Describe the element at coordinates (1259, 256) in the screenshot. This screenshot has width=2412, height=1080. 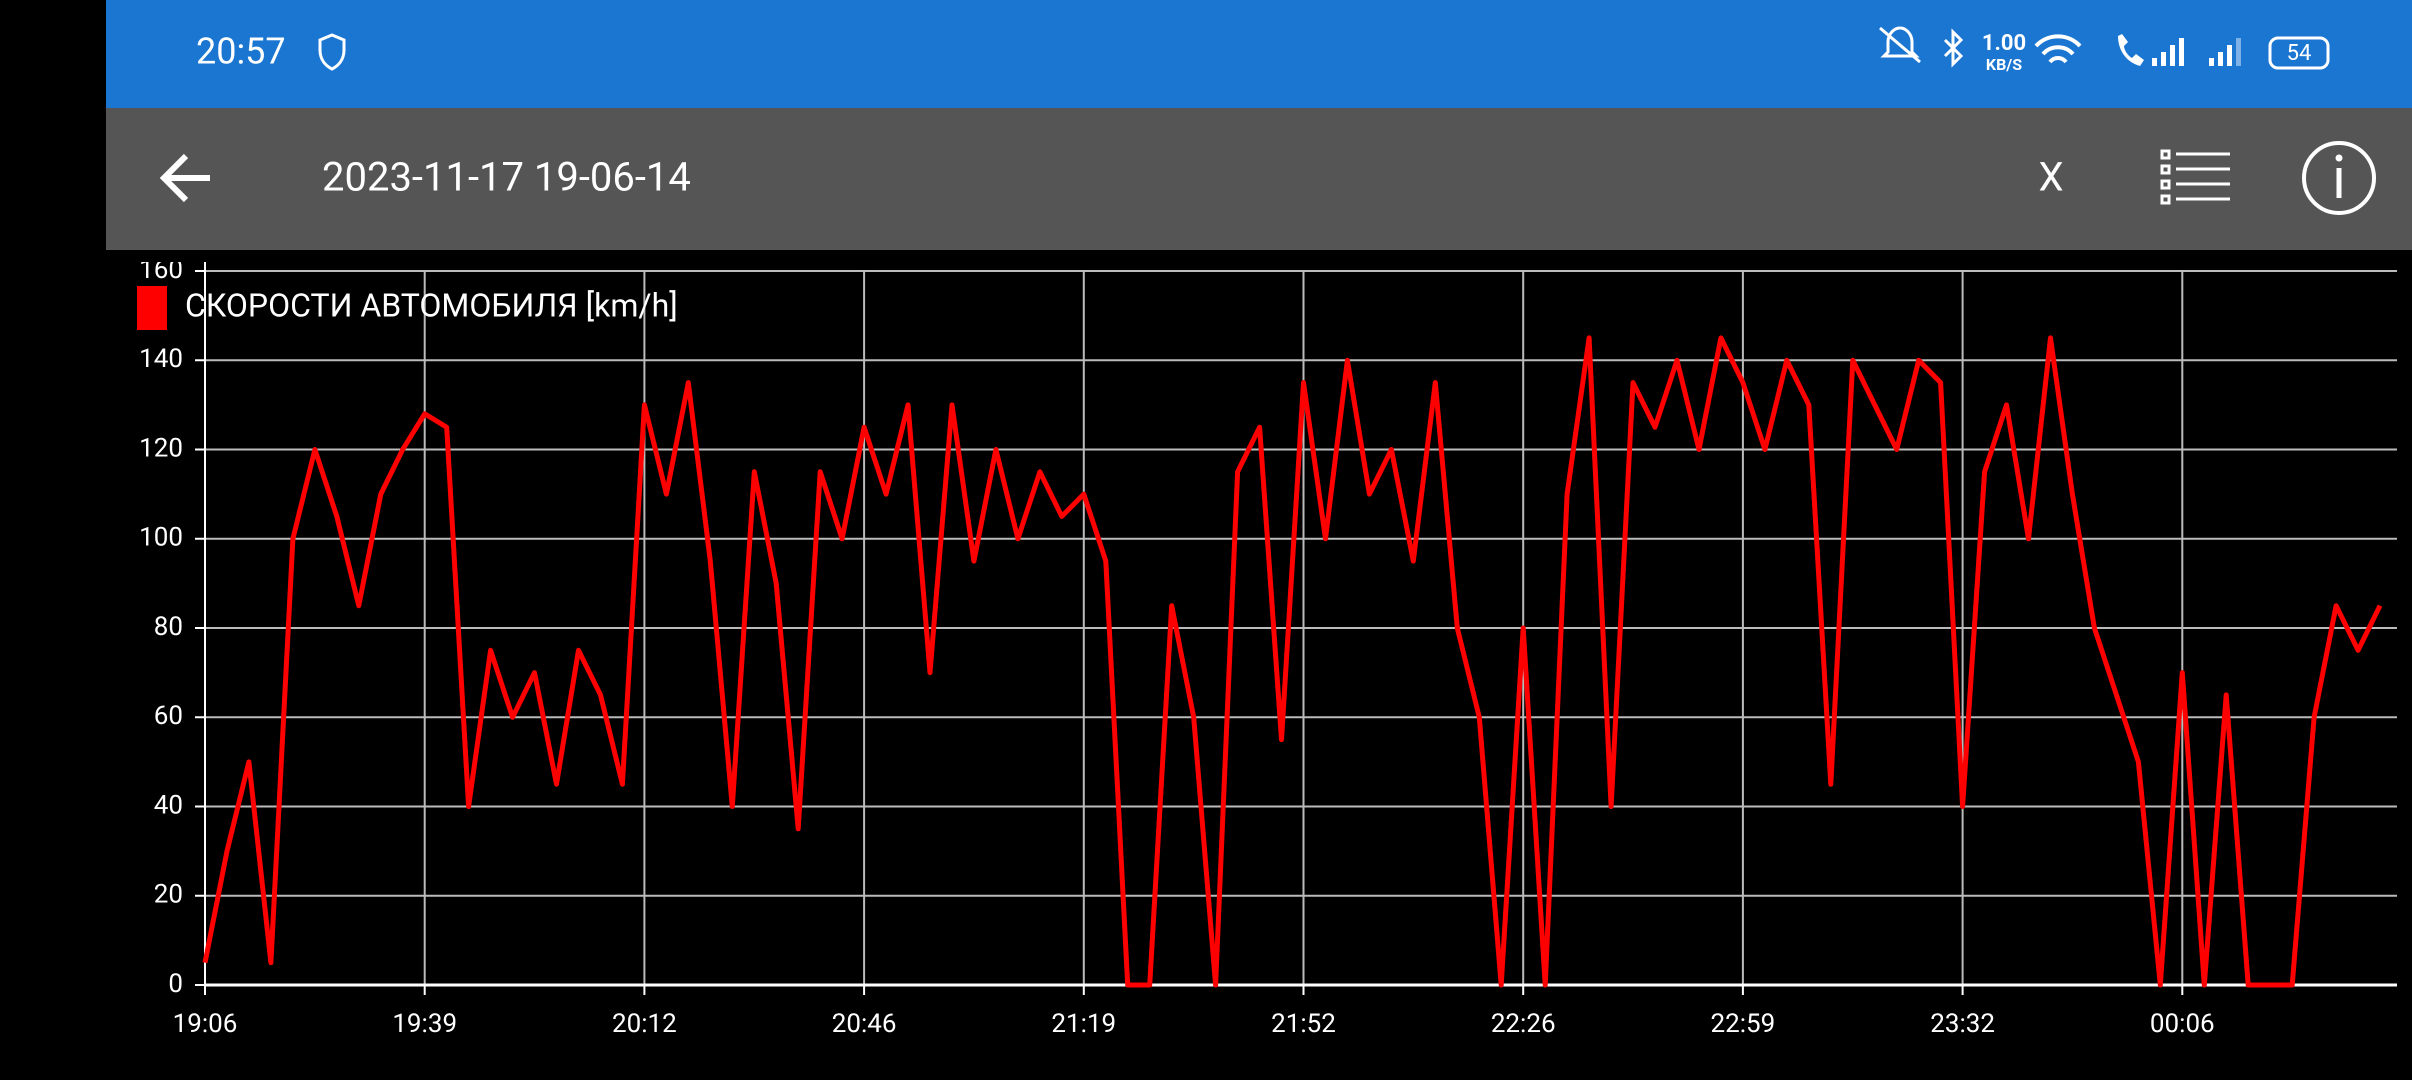
I see `app-bar-edge` at that location.